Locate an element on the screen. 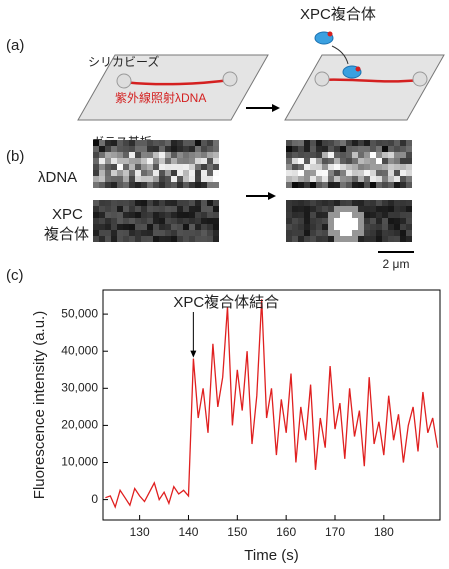 The image size is (449, 569). annotation-arrow-head is located at coordinates (193, 354).